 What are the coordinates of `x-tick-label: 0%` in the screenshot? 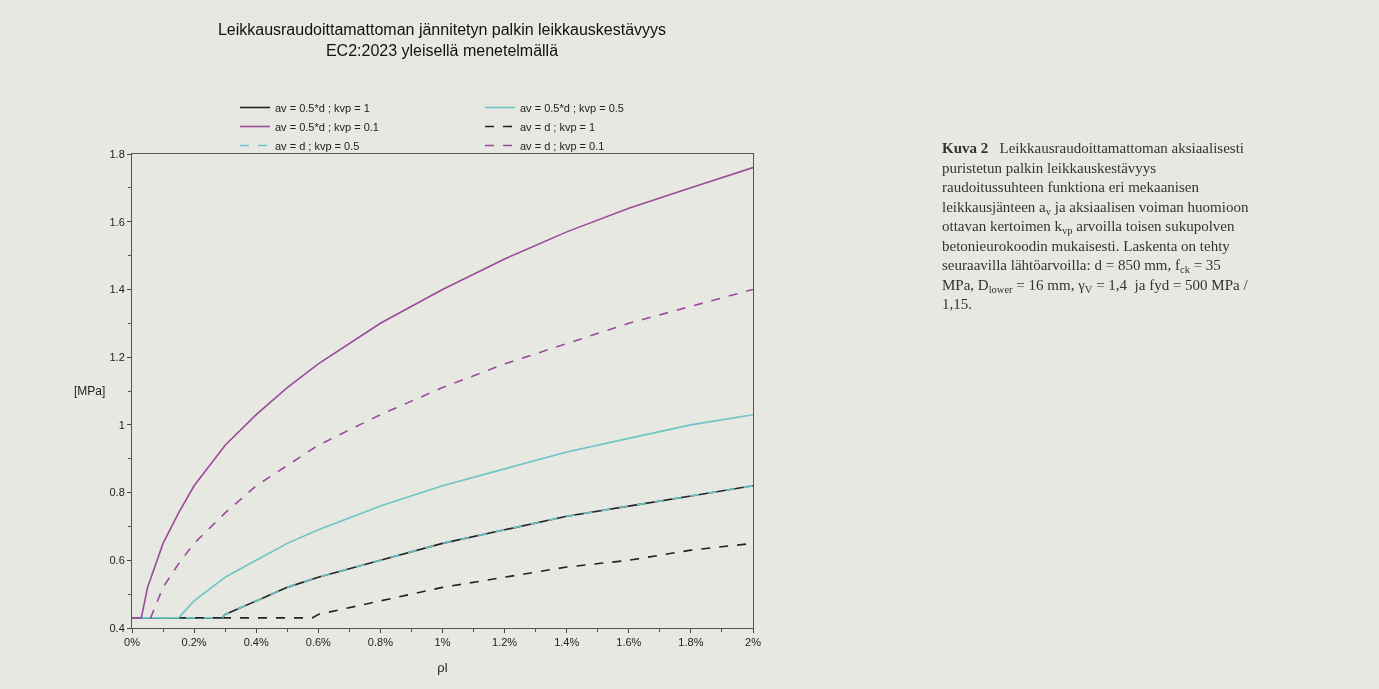 It's located at (132, 642).